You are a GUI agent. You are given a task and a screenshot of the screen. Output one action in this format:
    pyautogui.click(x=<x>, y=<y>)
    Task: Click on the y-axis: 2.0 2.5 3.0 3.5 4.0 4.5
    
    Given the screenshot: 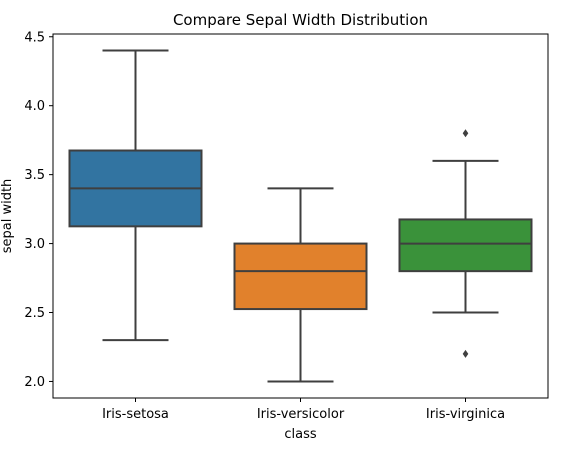 What is the action you would take?
    pyautogui.click(x=38, y=210)
    